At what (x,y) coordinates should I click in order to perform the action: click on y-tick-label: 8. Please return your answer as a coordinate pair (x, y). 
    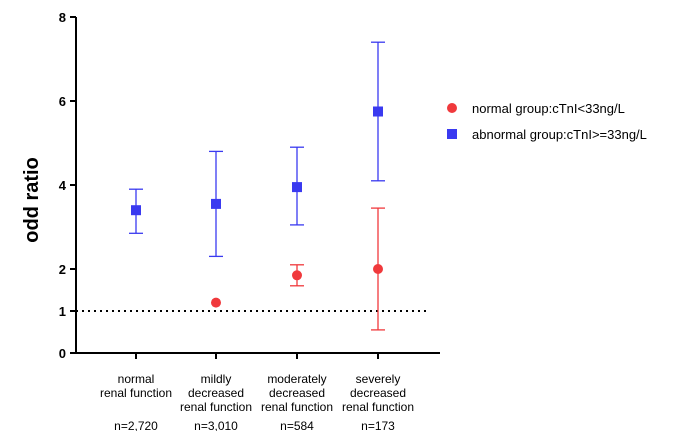
    Looking at the image, I should click on (62, 17).